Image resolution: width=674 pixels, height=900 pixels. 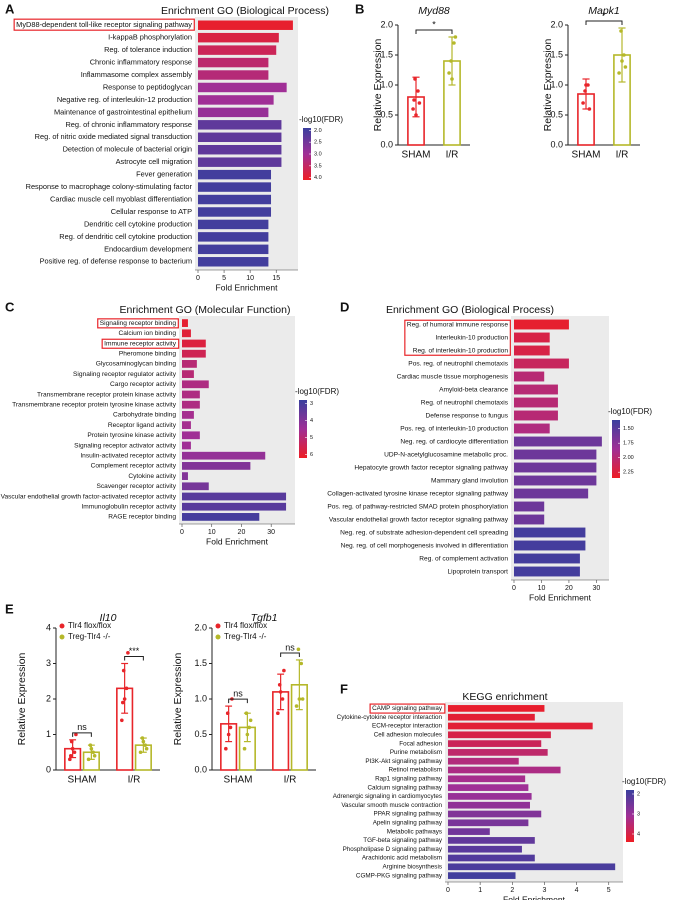 What do you see at coordinates (560, 448) in the screenshot?
I see `plot-background` at bounding box center [560, 448].